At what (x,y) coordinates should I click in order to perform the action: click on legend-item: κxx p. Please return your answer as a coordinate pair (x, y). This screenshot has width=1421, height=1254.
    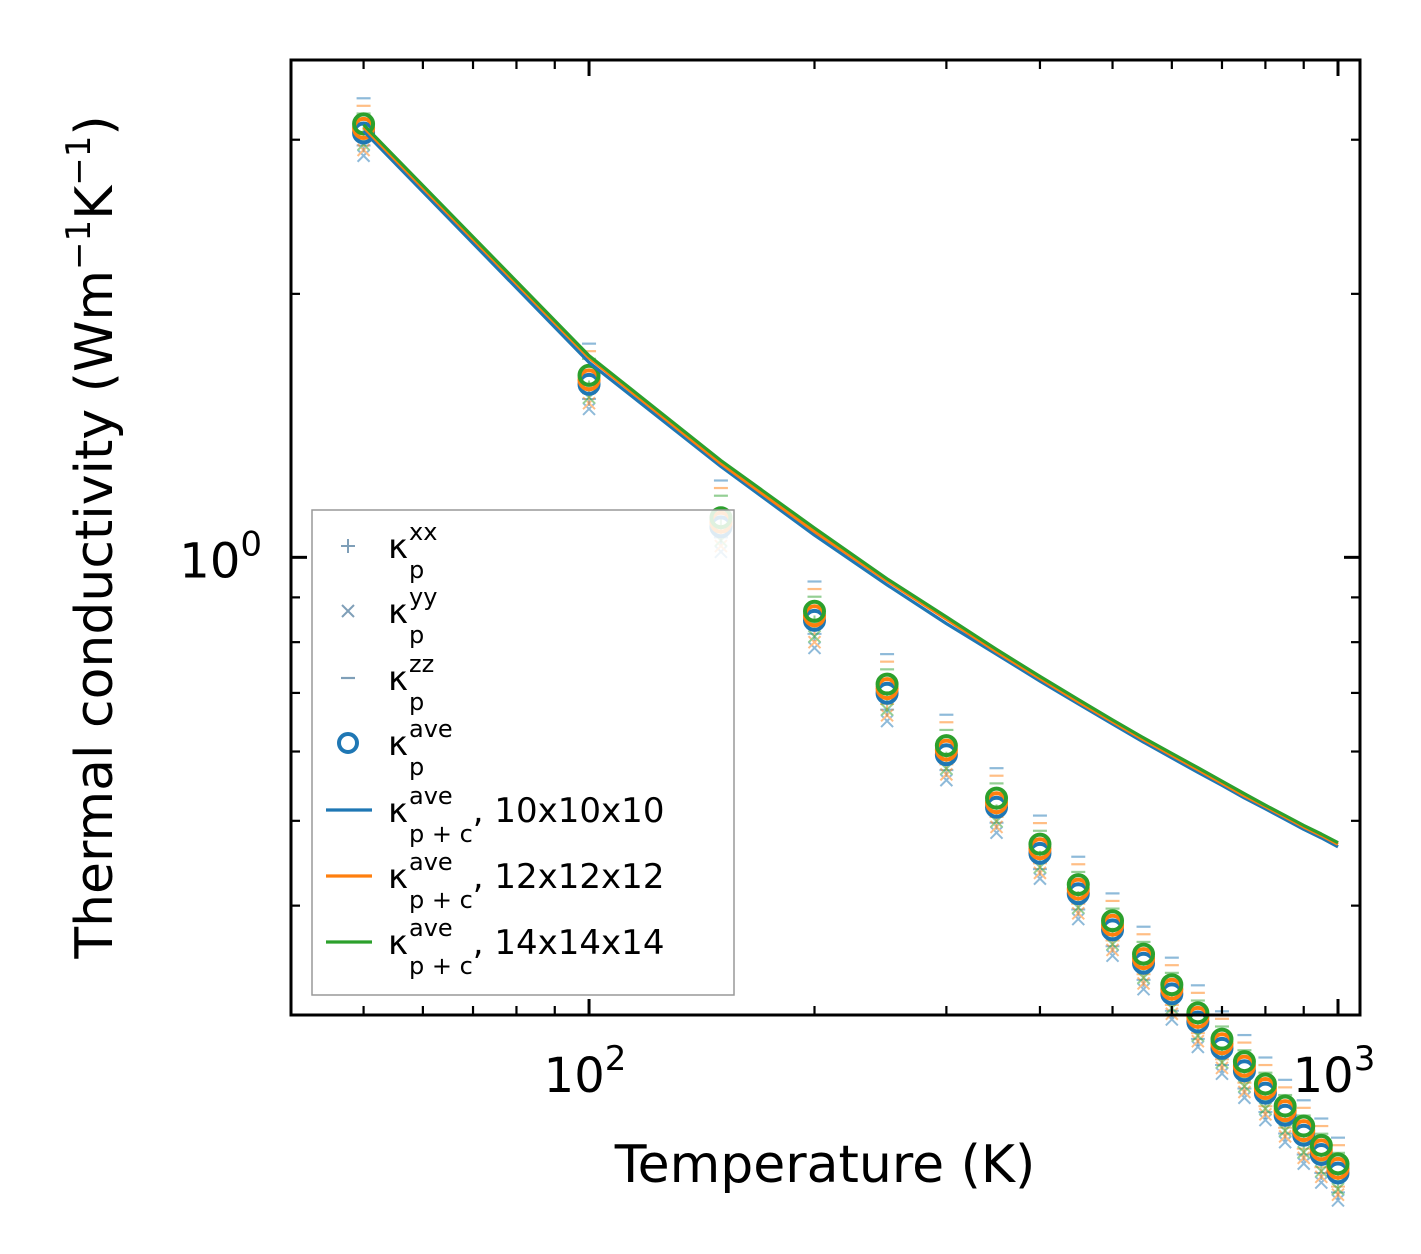
    Looking at the image, I should click on (389, 551).